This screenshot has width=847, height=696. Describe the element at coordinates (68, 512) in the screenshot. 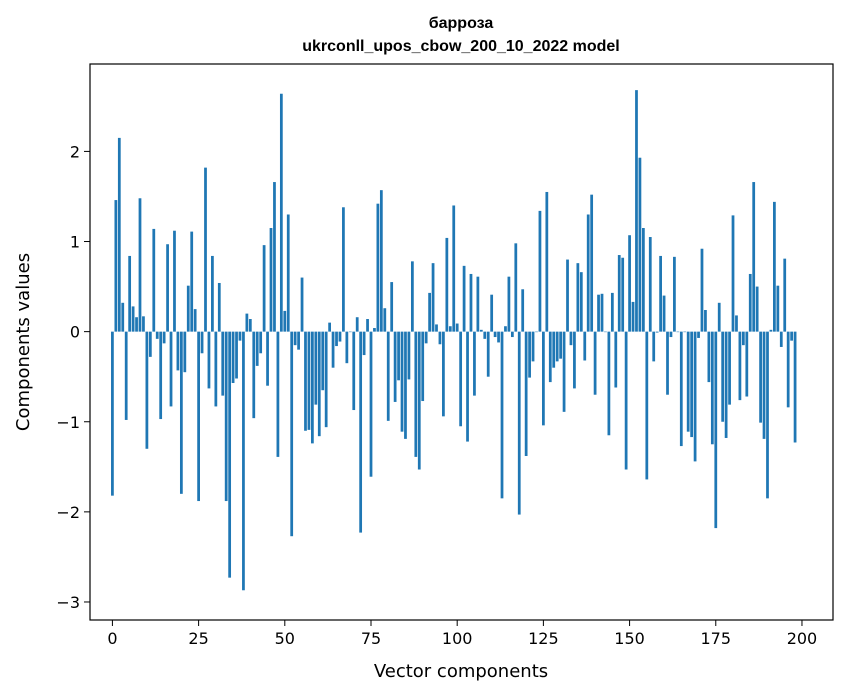

I see `y-tick-label: −2` at that location.